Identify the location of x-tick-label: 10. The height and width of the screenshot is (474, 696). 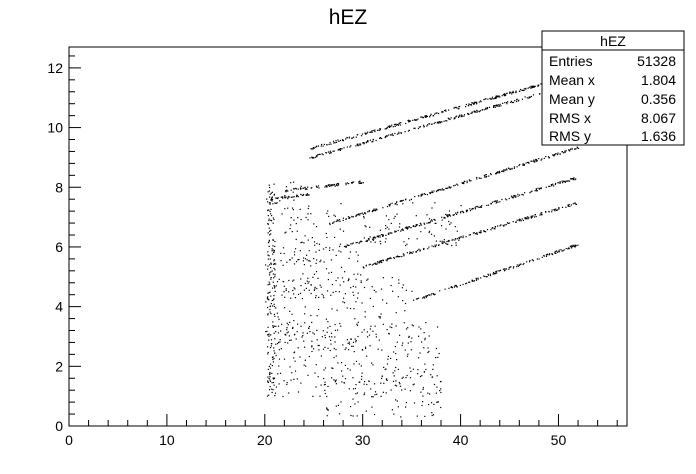
(167, 440).